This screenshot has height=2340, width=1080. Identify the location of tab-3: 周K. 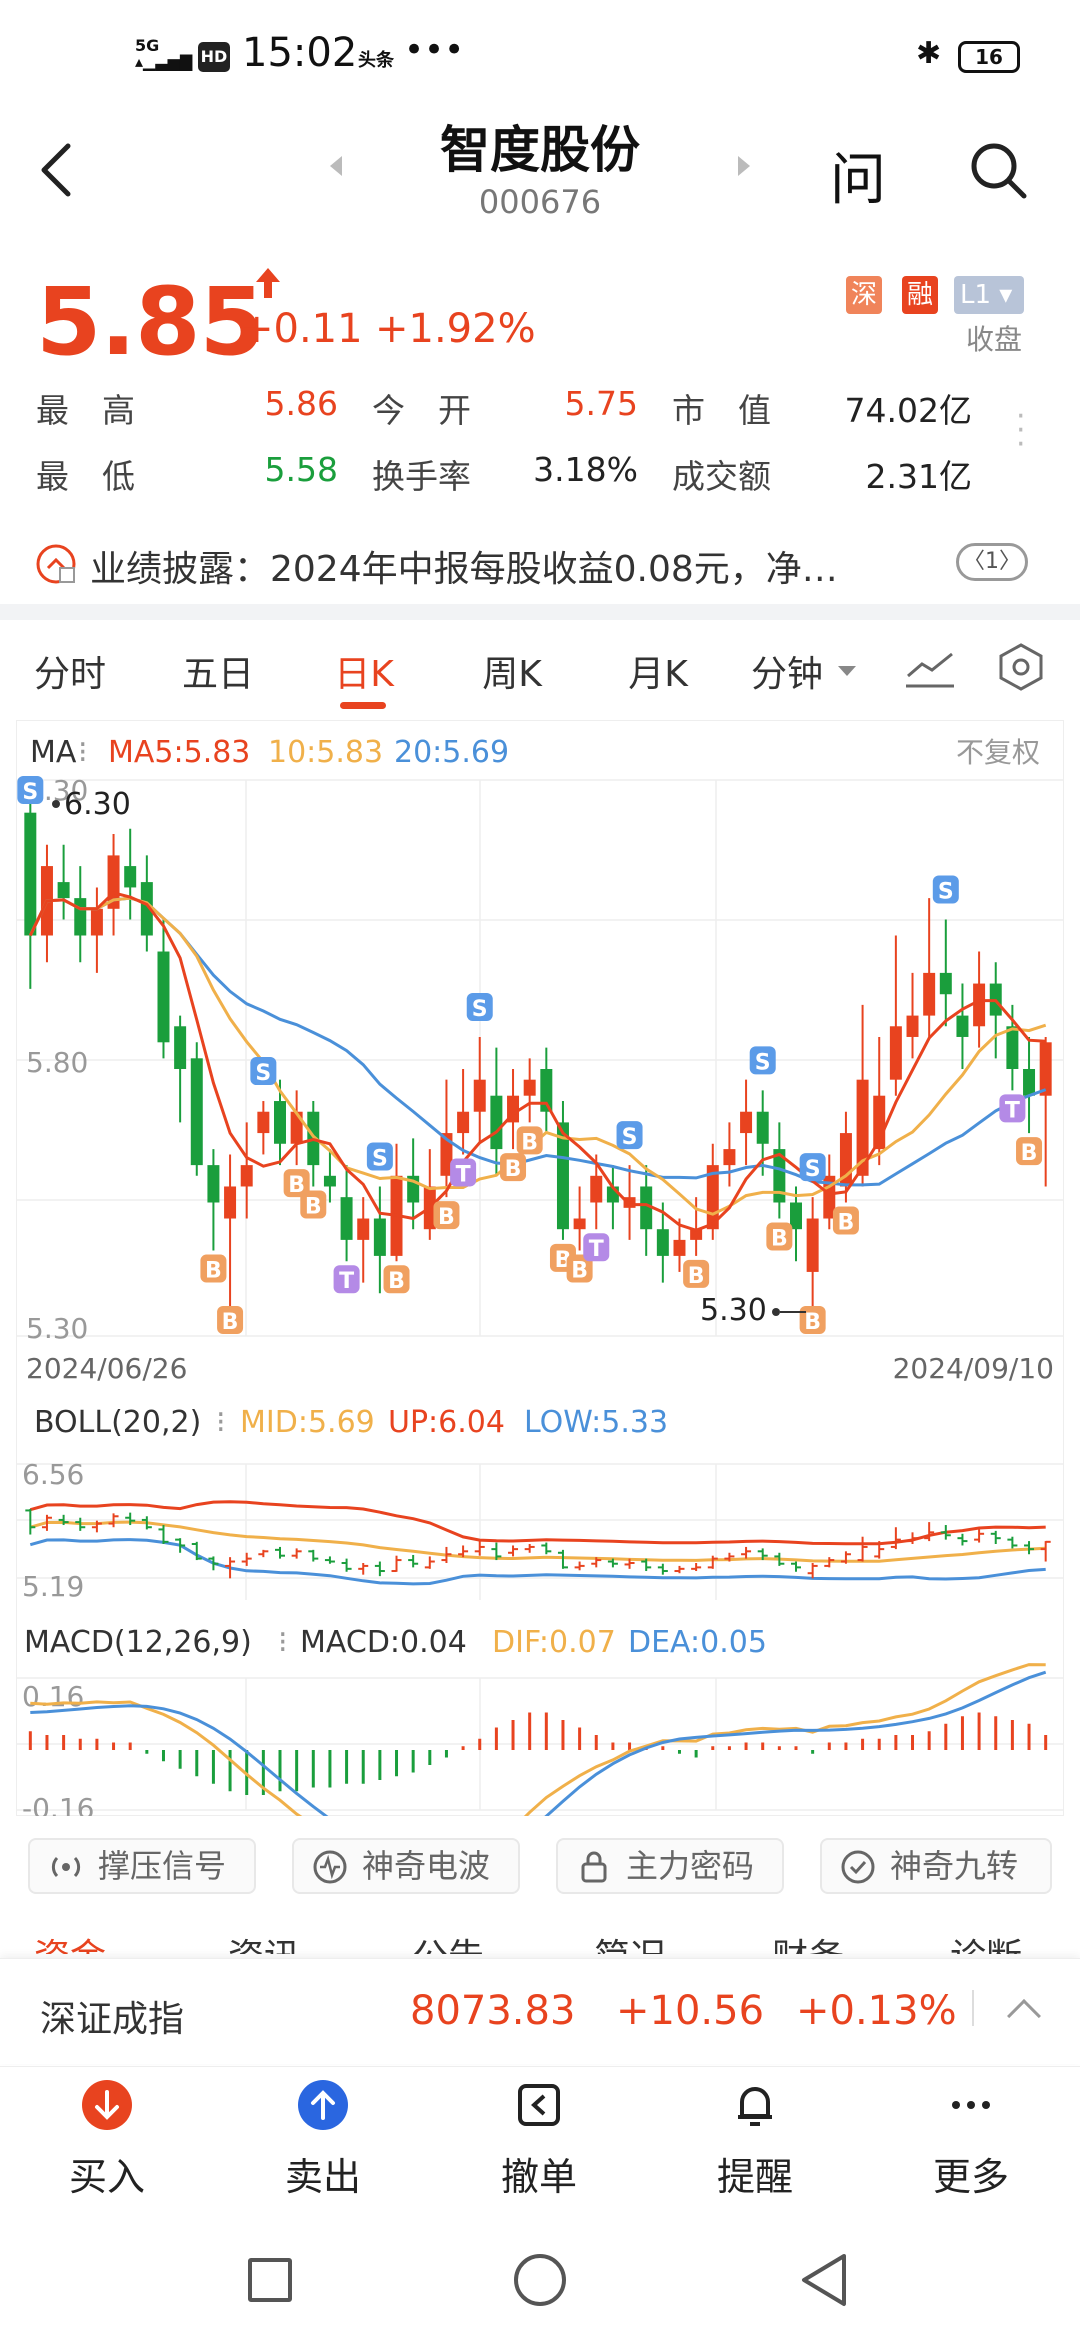
(512, 674).